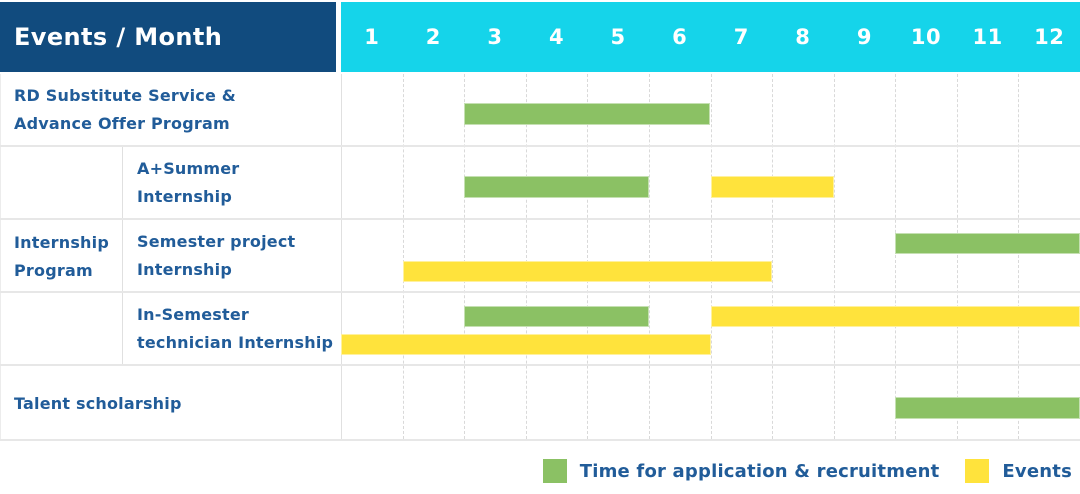  I want to click on month-label: 10, so click(926, 37).